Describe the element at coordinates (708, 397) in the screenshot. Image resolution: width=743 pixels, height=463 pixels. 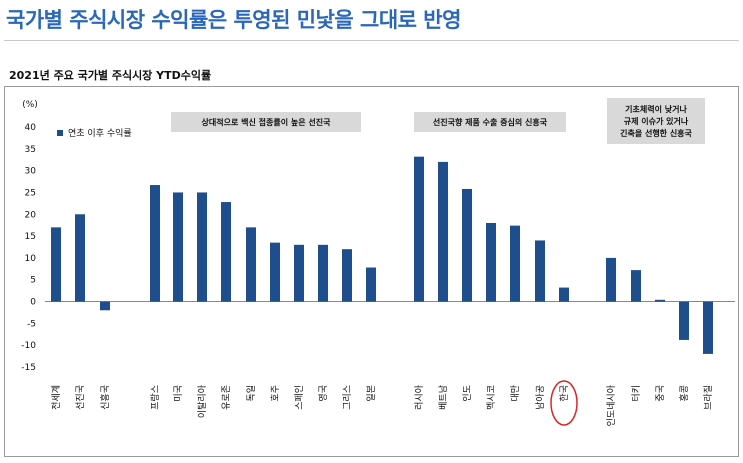
I see `category-label: 브라질` at that location.